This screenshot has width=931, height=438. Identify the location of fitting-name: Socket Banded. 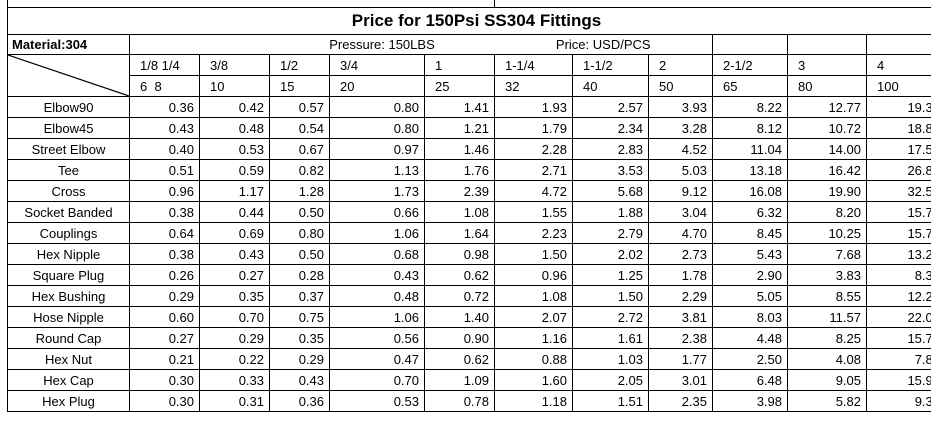
(68, 212).